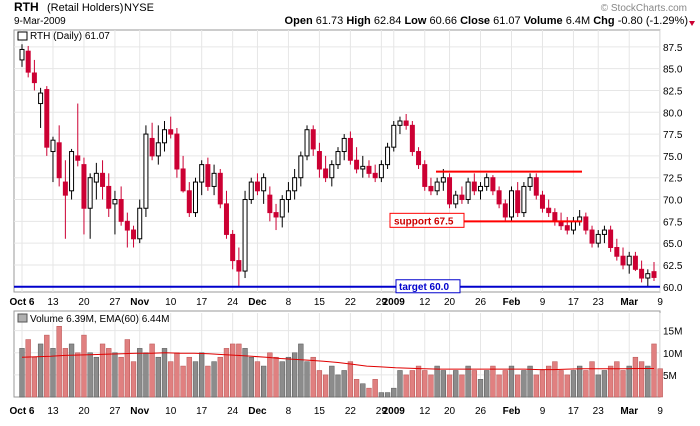 The height and width of the screenshot is (426, 700). I want to click on price-x-tick-label: 22, so click(351, 302).